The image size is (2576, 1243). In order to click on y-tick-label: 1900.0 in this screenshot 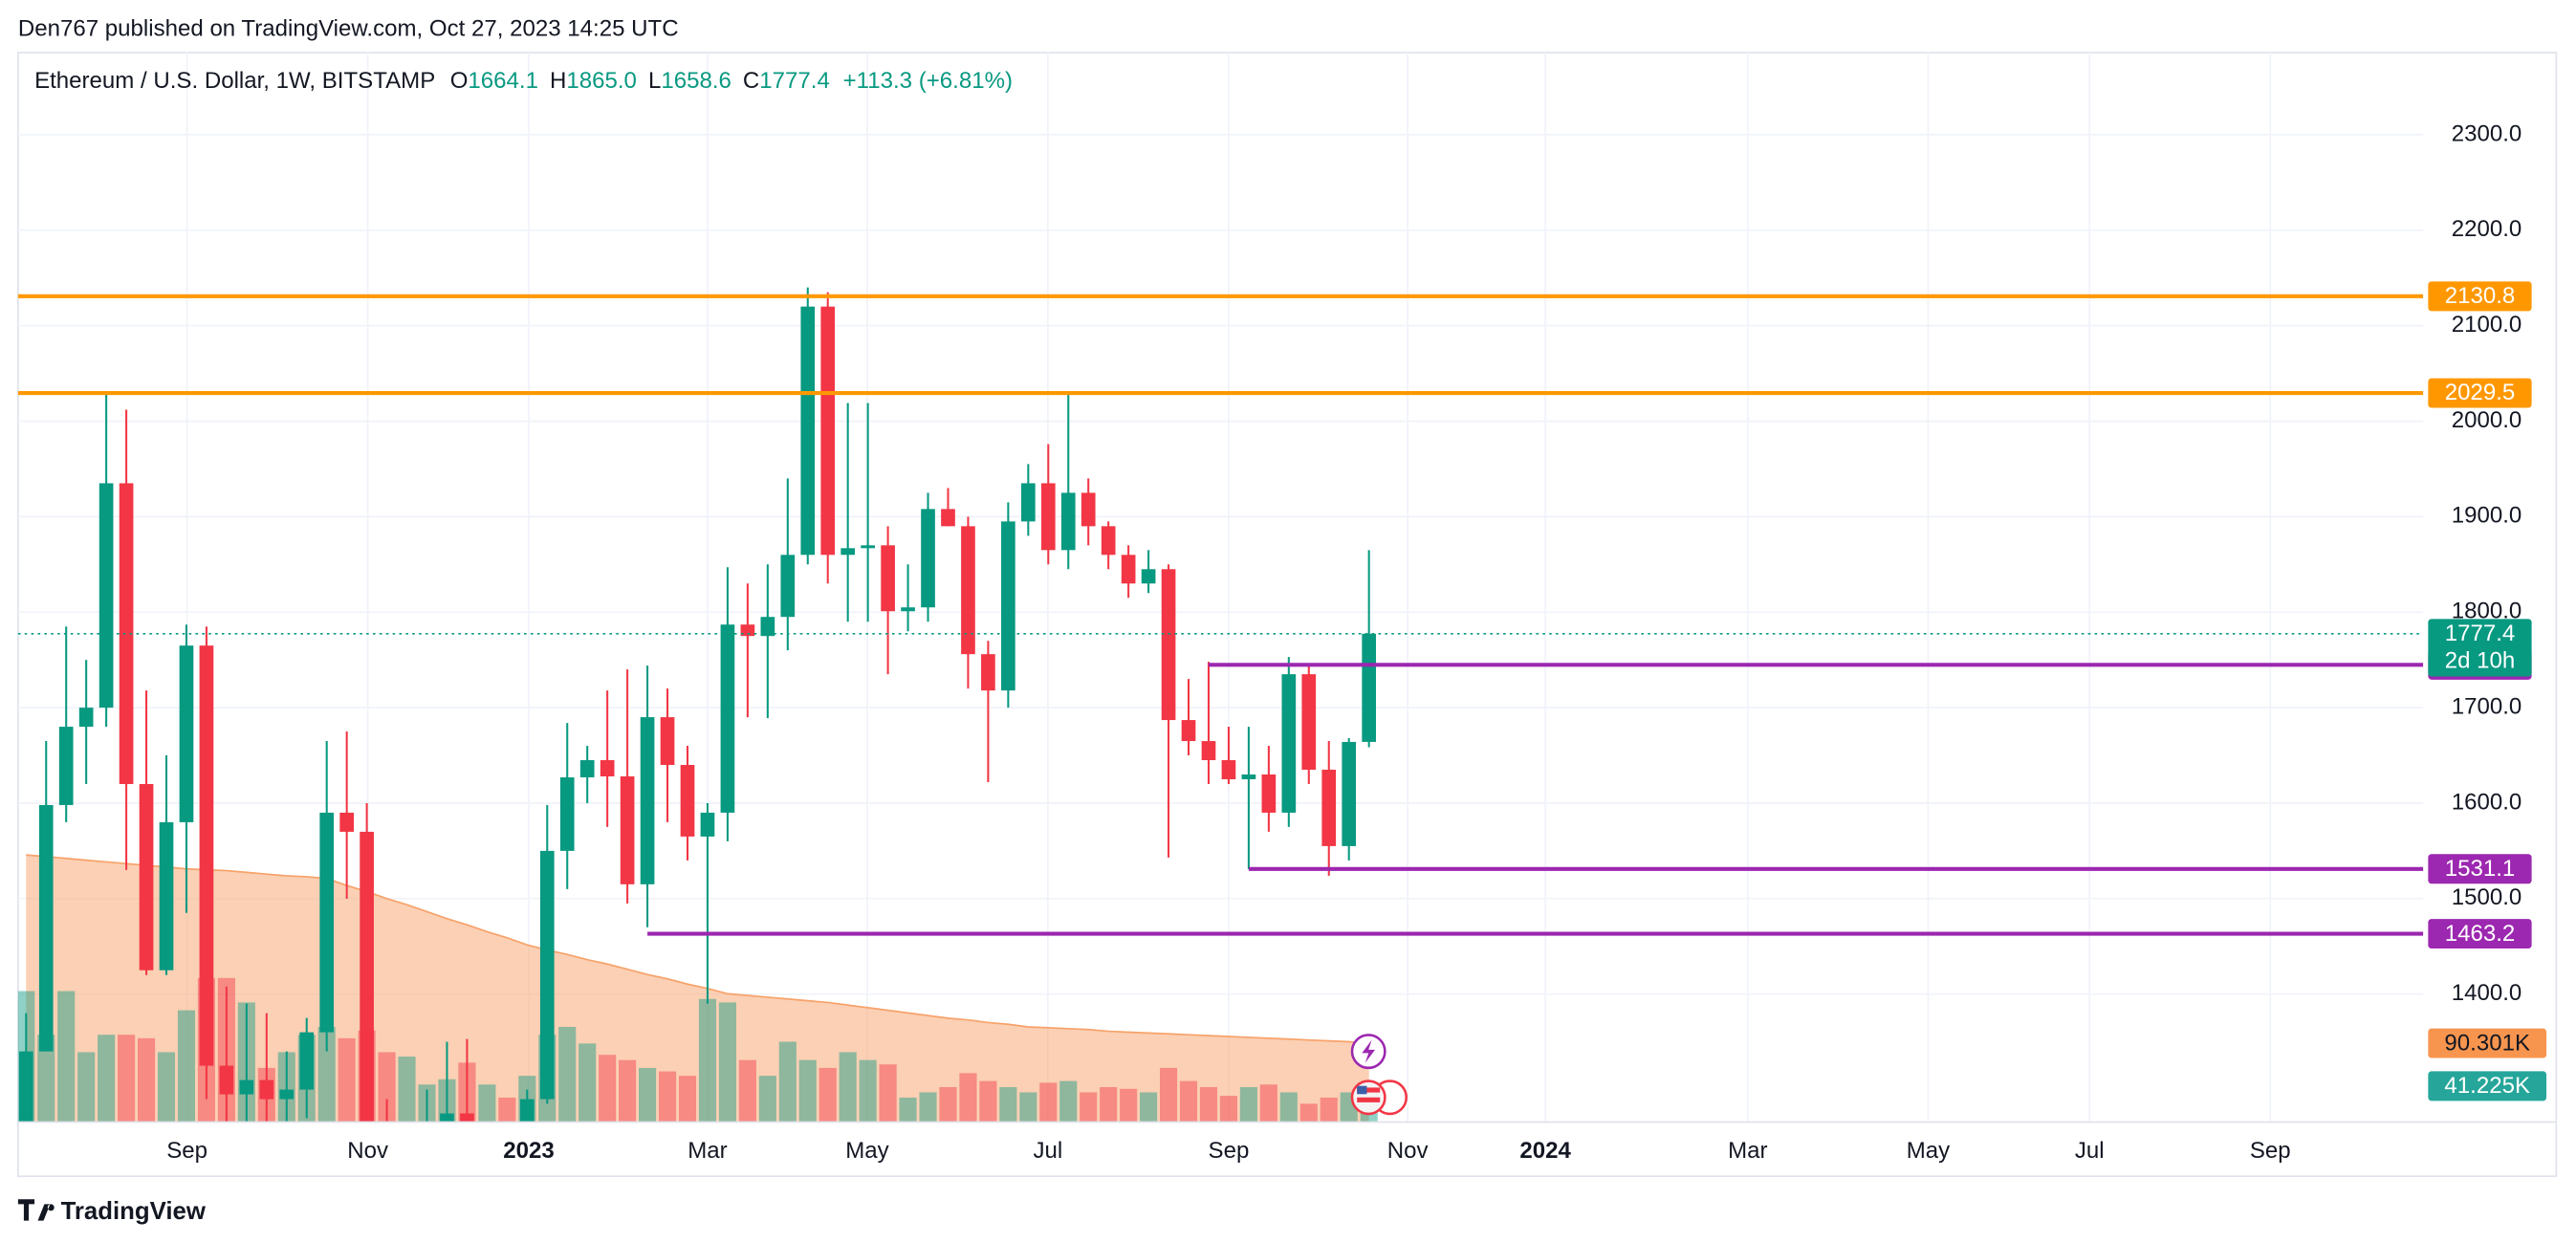, I will do `click(2487, 516)`.